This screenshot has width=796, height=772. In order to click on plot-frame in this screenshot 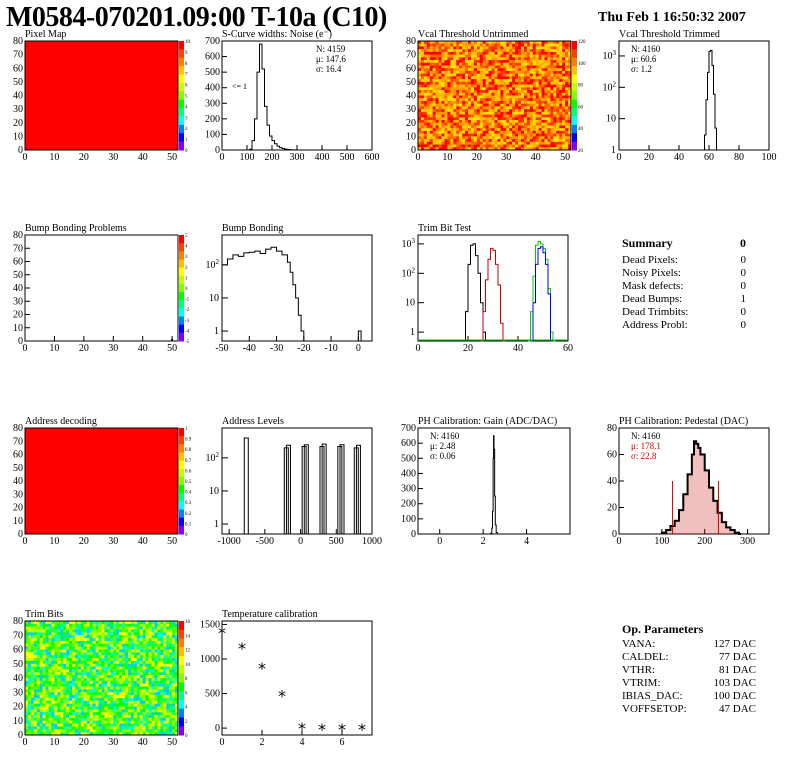, I will do `click(297, 481)`.